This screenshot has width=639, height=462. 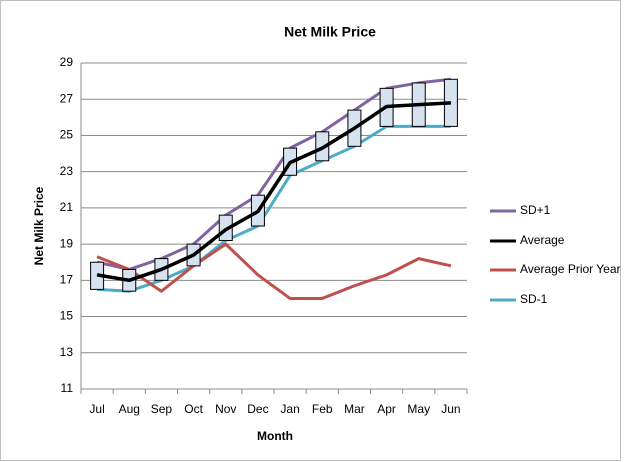 What do you see at coordinates (274, 271) in the screenshot?
I see `series-line` at bounding box center [274, 271].